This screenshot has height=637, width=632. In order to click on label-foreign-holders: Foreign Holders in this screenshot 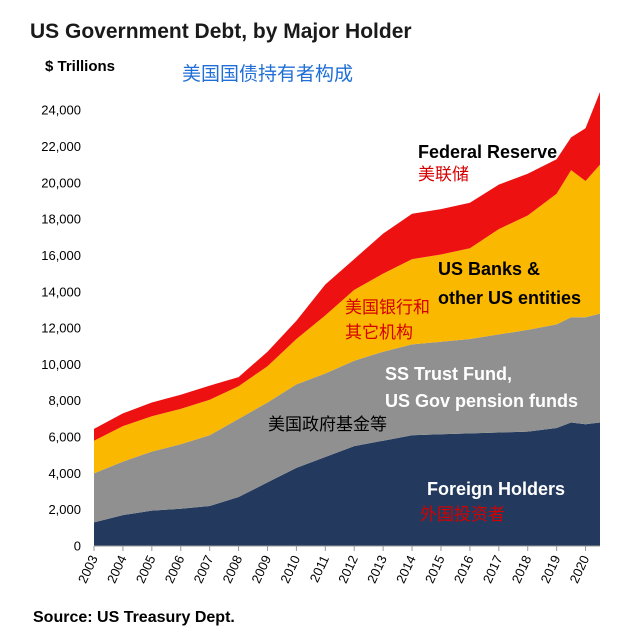, I will do `click(496, 489)`.